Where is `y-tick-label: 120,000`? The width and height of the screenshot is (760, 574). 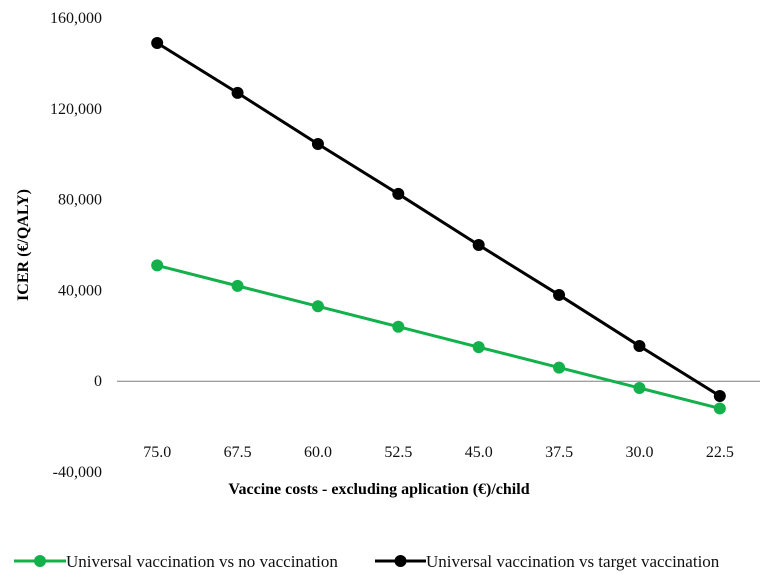
y-tick-label: 120,000 is located at coordinates (76, 109).